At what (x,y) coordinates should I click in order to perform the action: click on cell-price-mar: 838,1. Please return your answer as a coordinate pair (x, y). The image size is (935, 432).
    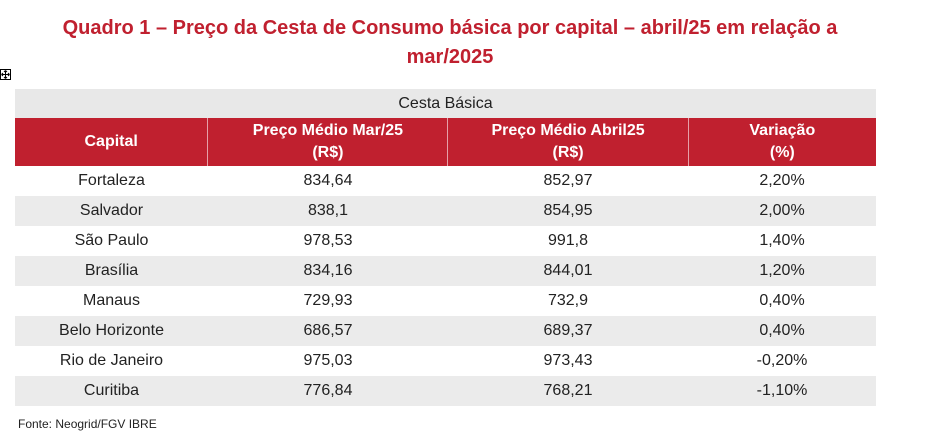
    Looking at the image, I should click on (328, 210).